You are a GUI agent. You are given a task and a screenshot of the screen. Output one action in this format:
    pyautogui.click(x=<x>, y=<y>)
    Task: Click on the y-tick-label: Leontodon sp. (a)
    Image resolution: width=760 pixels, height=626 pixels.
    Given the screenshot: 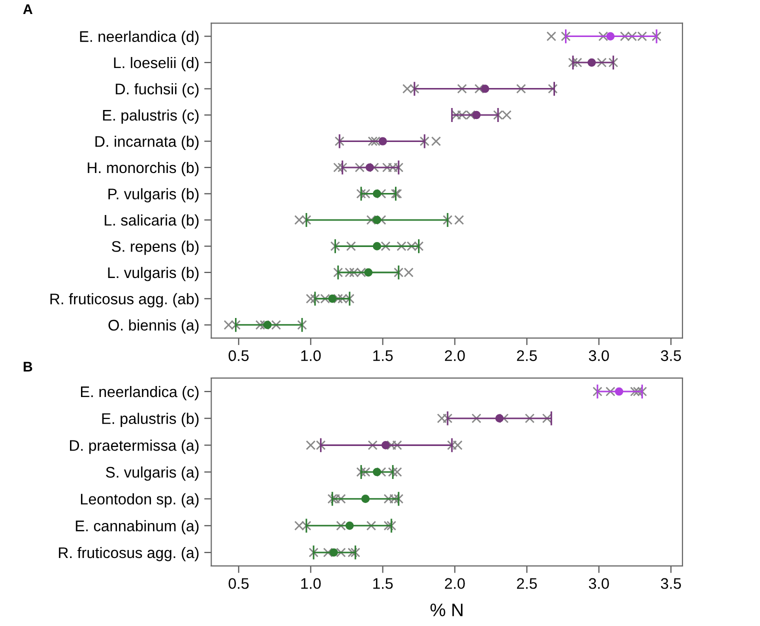 What is the action you would take?
    pyautogui.click(x=139, y=500)
    